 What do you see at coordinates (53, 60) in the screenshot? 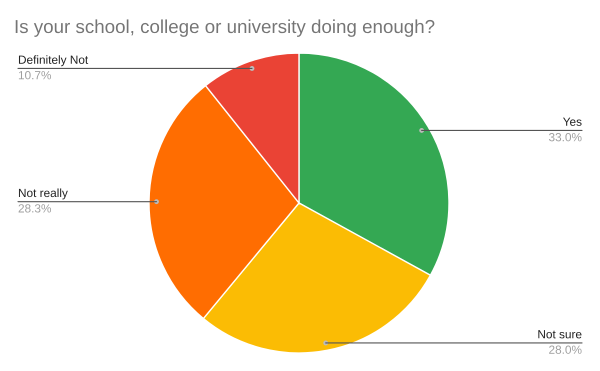
I see `slice-label: Definitely Not` at bounding box center [53, 60].